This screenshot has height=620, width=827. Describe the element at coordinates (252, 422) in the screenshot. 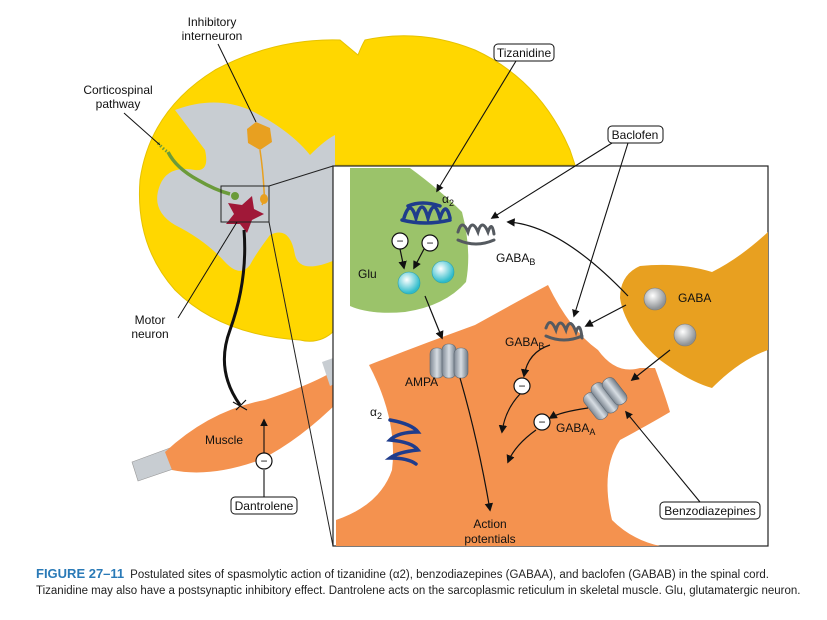

I see `muscle-belly` at that location.